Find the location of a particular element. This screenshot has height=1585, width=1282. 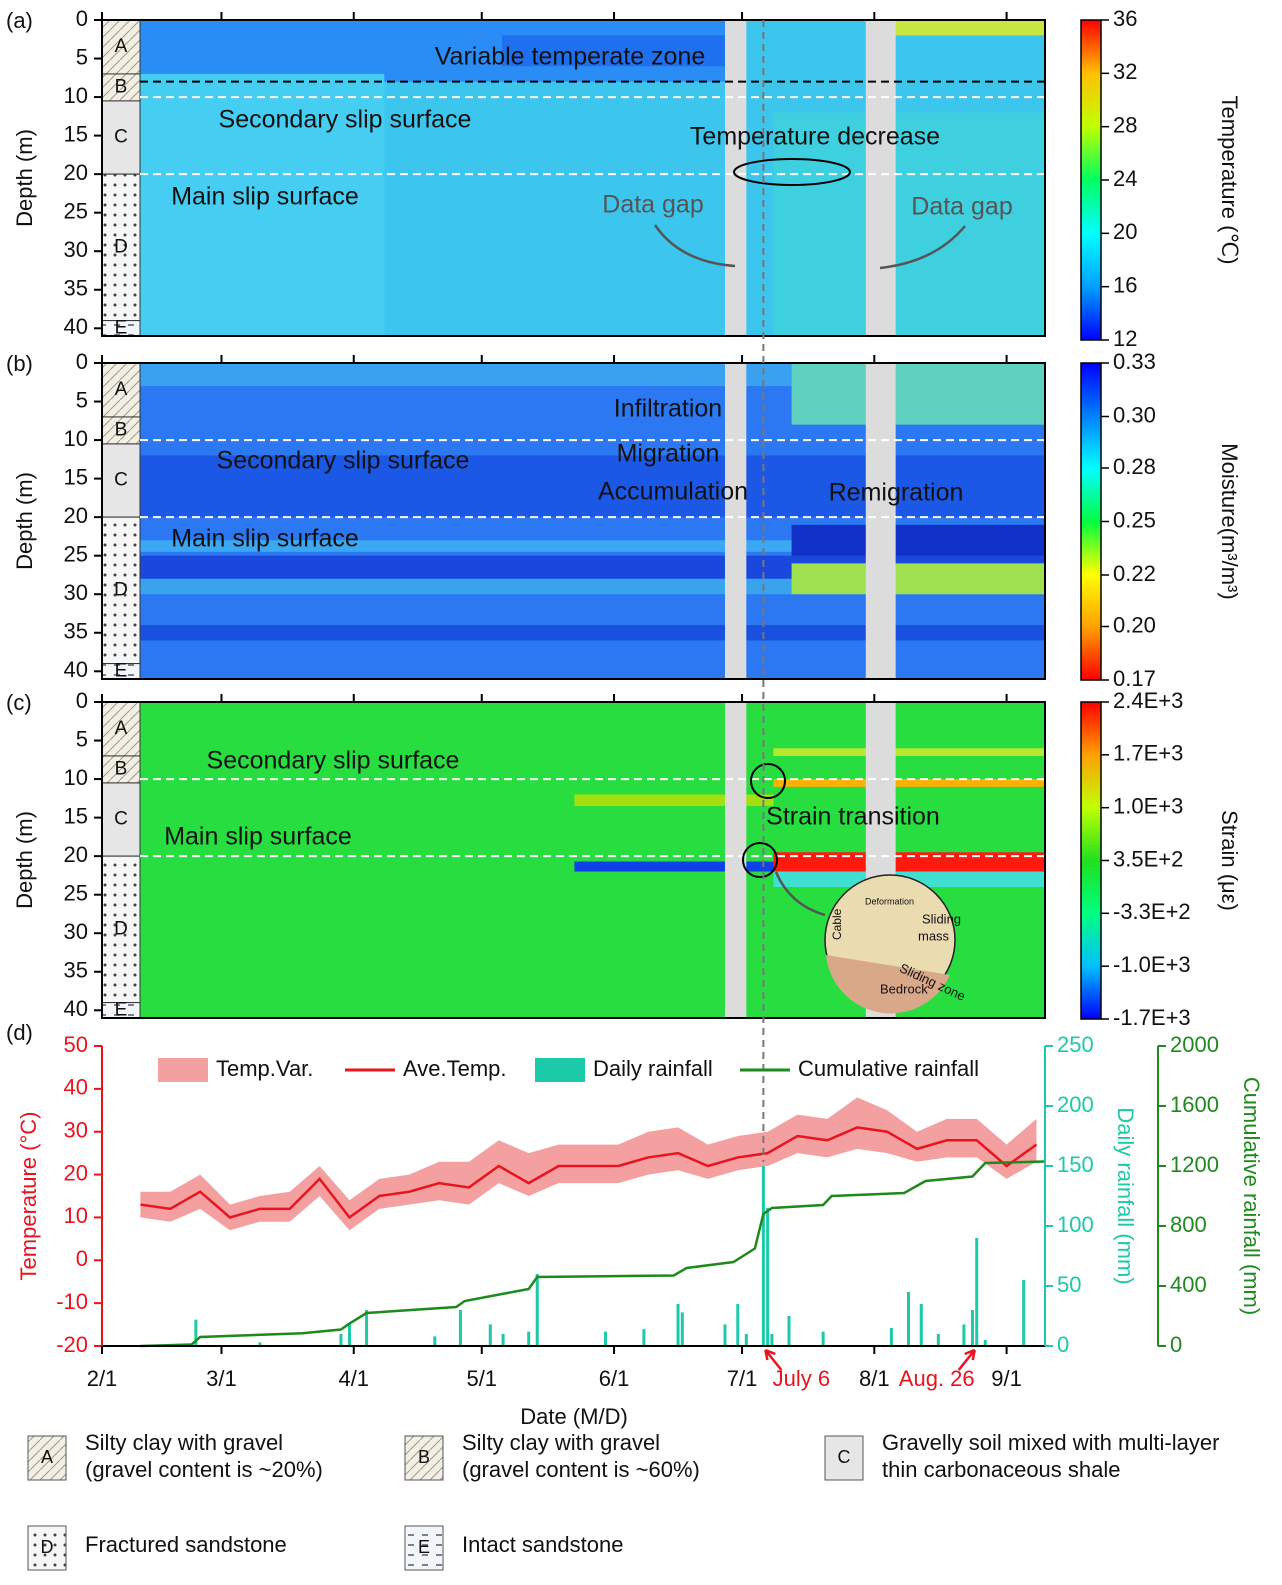

soil-icon is located at coordinates (47, 1548).